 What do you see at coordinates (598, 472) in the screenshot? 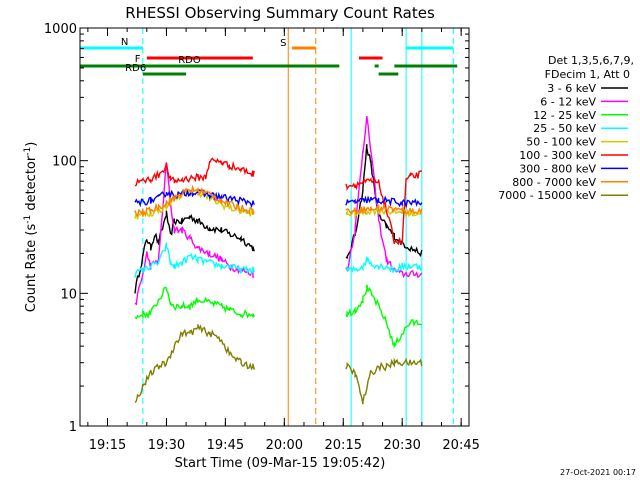
I see `footer-timestamp: 27-Oct-2021 00:17` at bounding box center [598, 472].